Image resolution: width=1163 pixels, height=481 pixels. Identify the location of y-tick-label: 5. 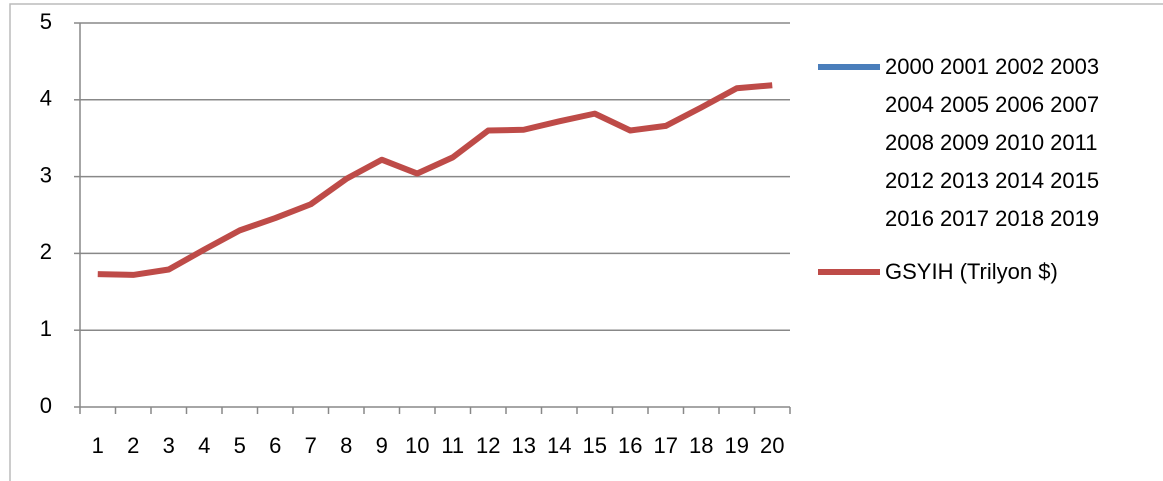
(46, 21).